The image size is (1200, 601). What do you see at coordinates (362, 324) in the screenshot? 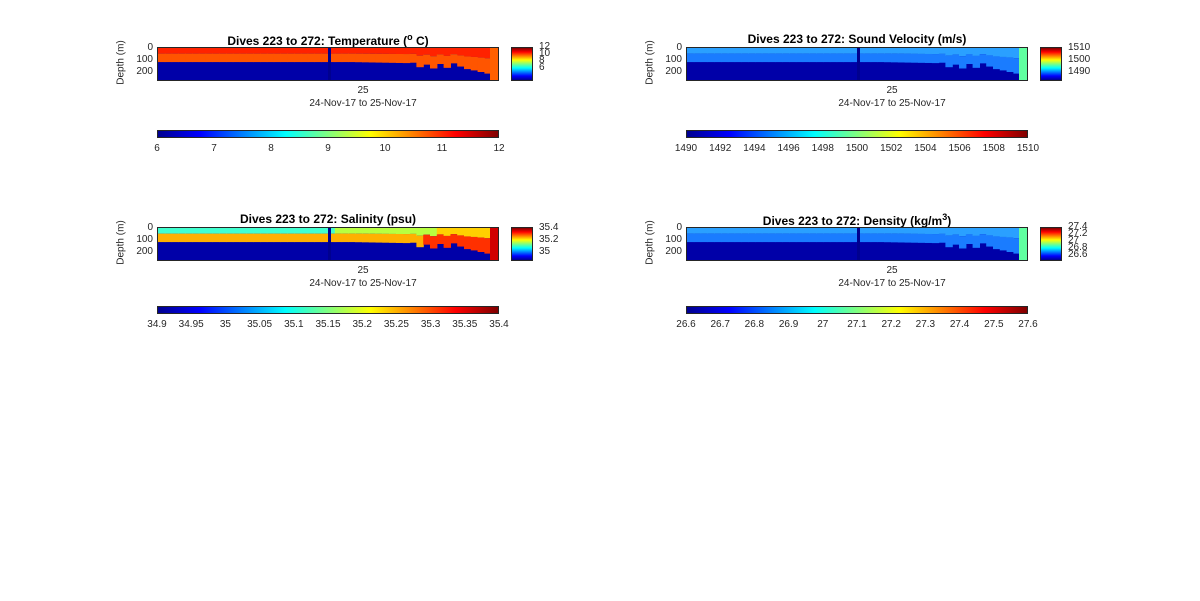
I see `colorbar-tick-label: 35.2` at bounding box center [362, 324].